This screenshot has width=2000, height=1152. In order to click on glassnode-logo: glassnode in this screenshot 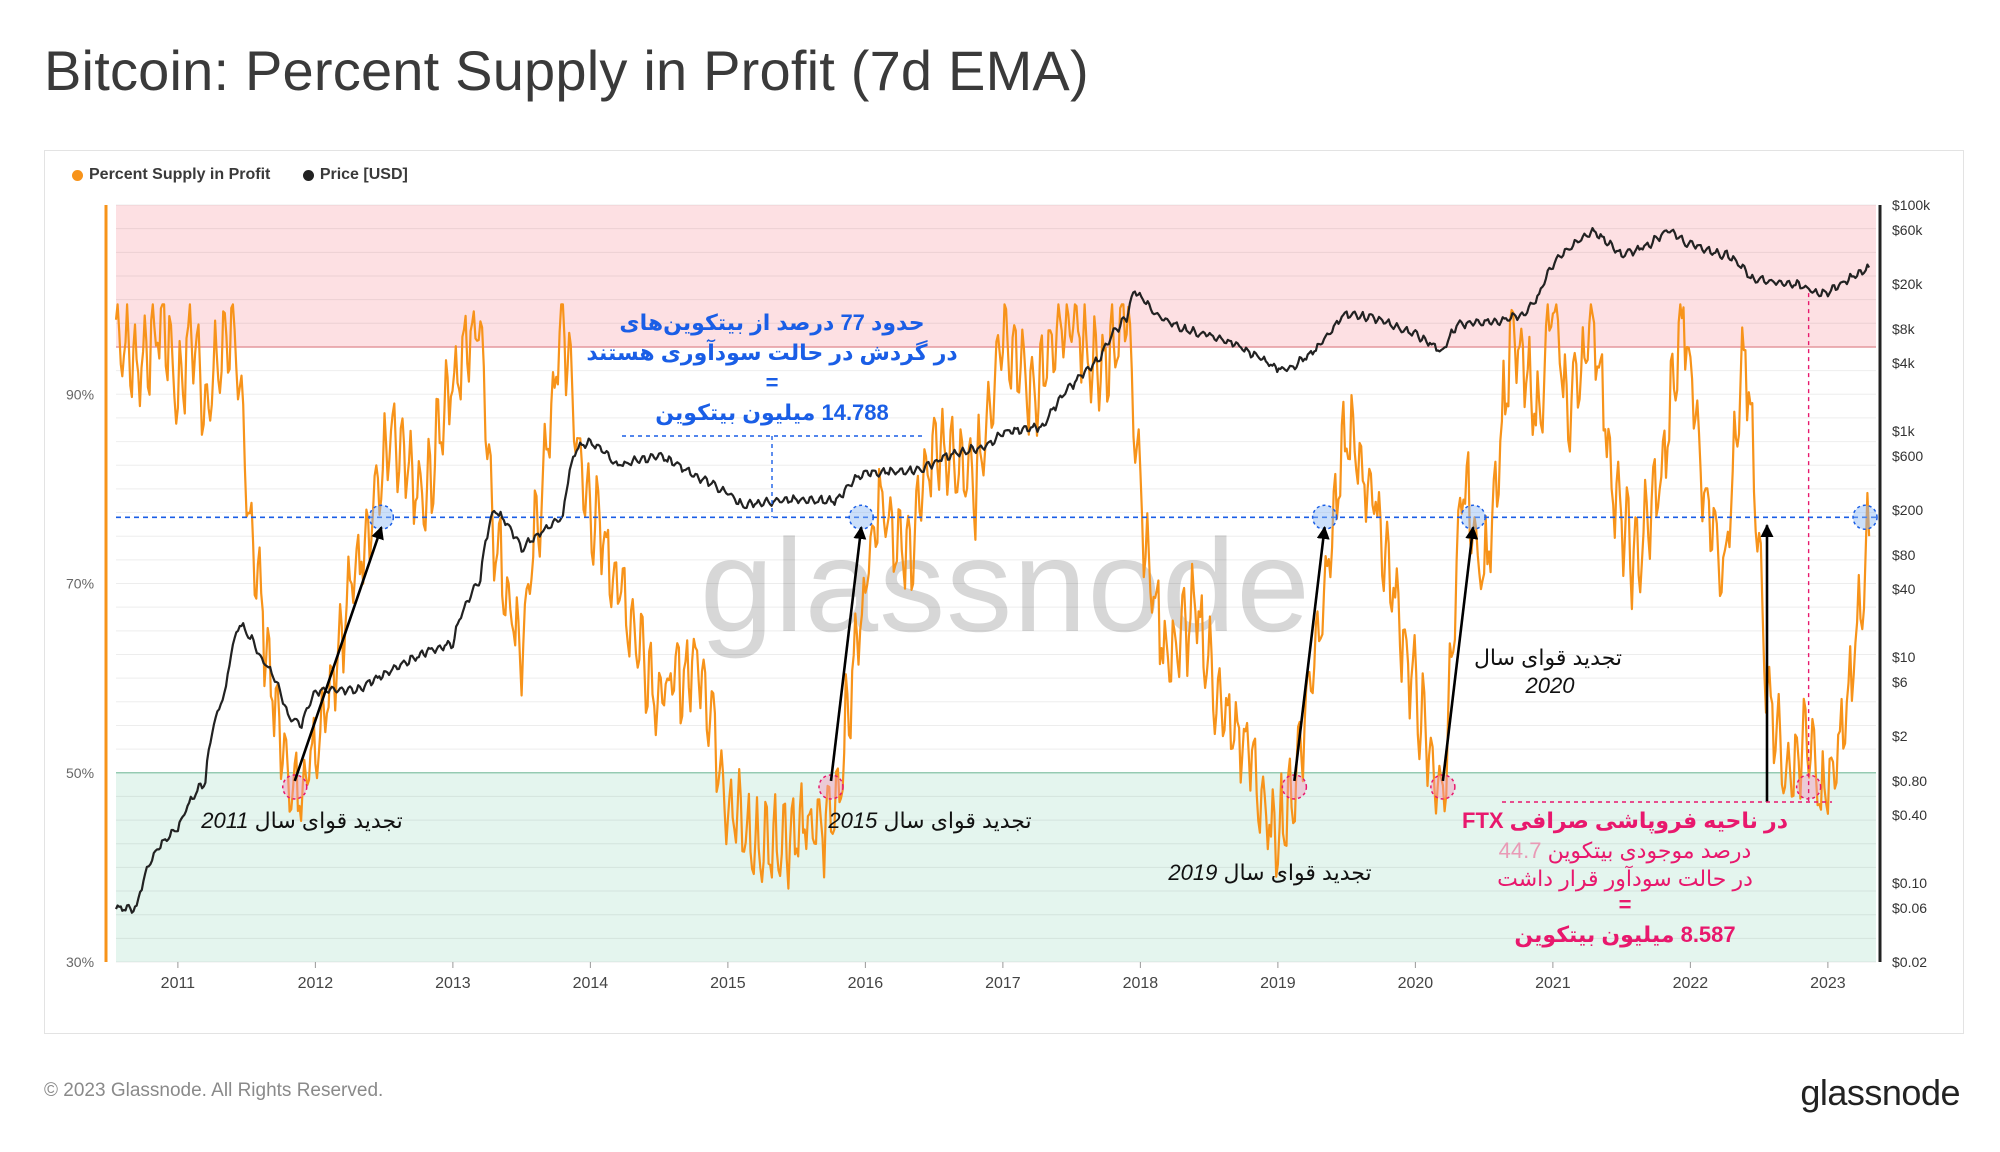, I will do `click(1880, 1092)`.